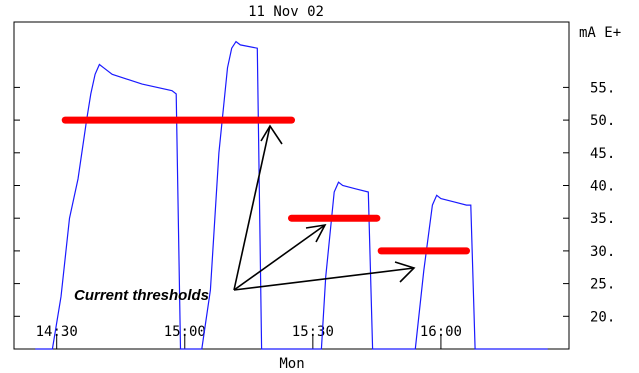 The height and width of the screenshot is (373, 639). I want to click on y-tick-labels: 55. 50. 45. 40. 35. 30. 25. 20., so click(602, 202).